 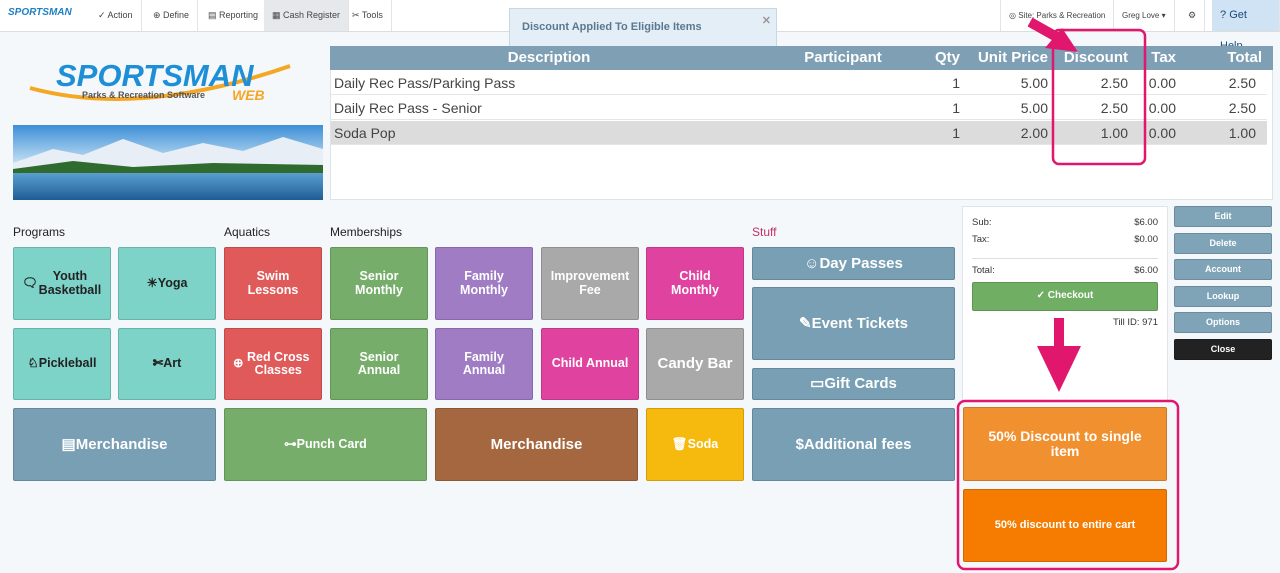 I want to click on menu-button: ♘ Pickleball, so click(x=62, y=364).